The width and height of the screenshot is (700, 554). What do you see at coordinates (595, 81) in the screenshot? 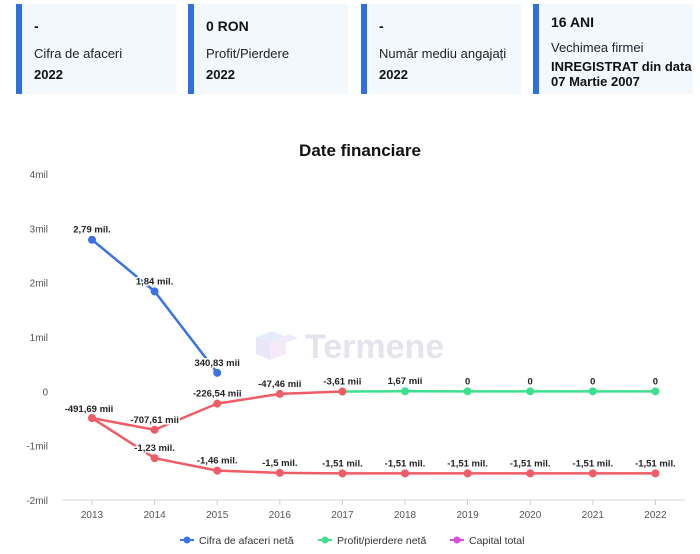
I see `card-registered-line2: 07 Martie 2007` at bounding box center [595, 81].